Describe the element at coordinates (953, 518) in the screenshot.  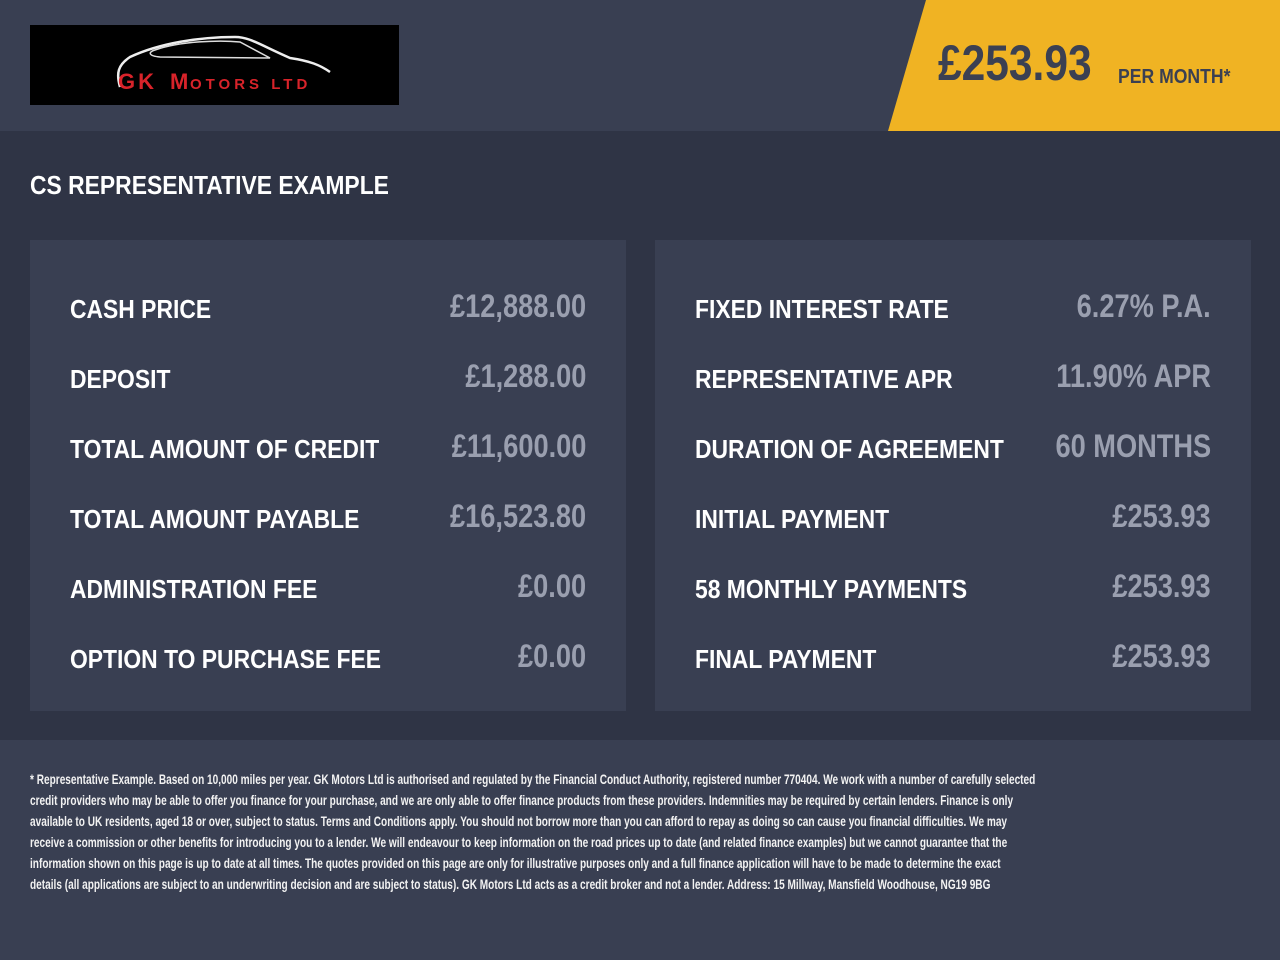
I see `finance-row: INITIAL PAYMENT £253.93` at that location.